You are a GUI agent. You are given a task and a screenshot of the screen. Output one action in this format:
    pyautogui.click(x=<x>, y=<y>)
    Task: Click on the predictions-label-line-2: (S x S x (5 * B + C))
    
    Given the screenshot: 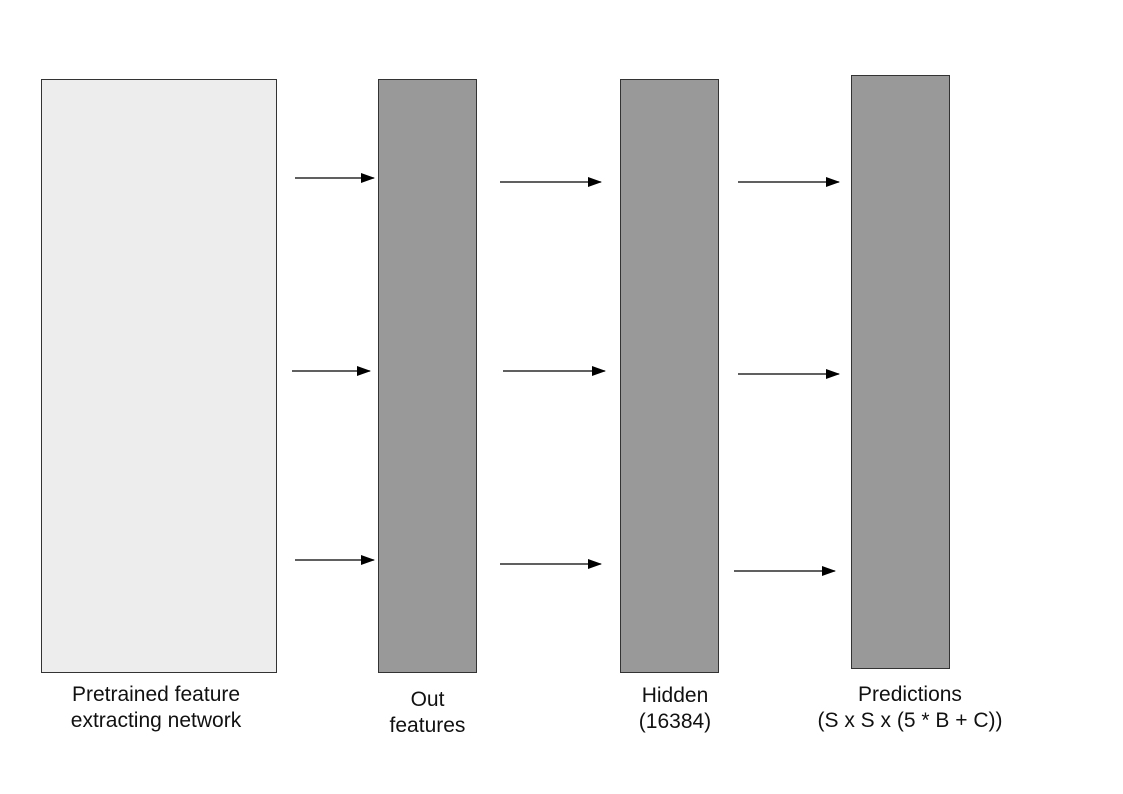 What is the action you would take?
    pyautogui.click(x=910, y=720)
    